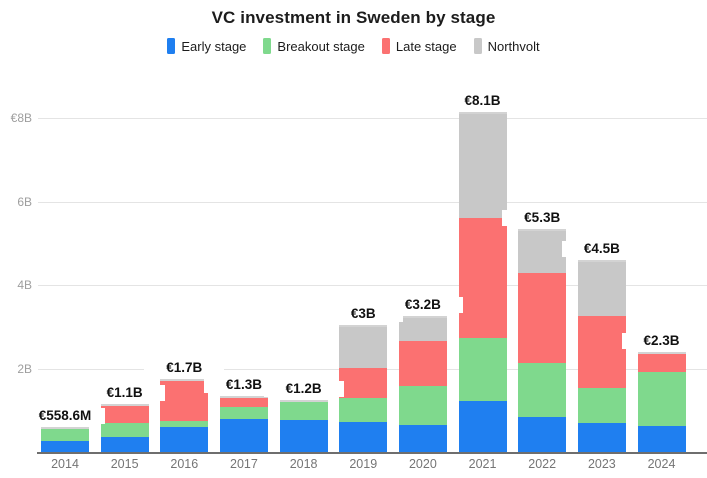  What do you see at coordinates (124, 393) in the screenshot?
I see `bar-total-label: €1.1B` at bounding box center [124, 393].